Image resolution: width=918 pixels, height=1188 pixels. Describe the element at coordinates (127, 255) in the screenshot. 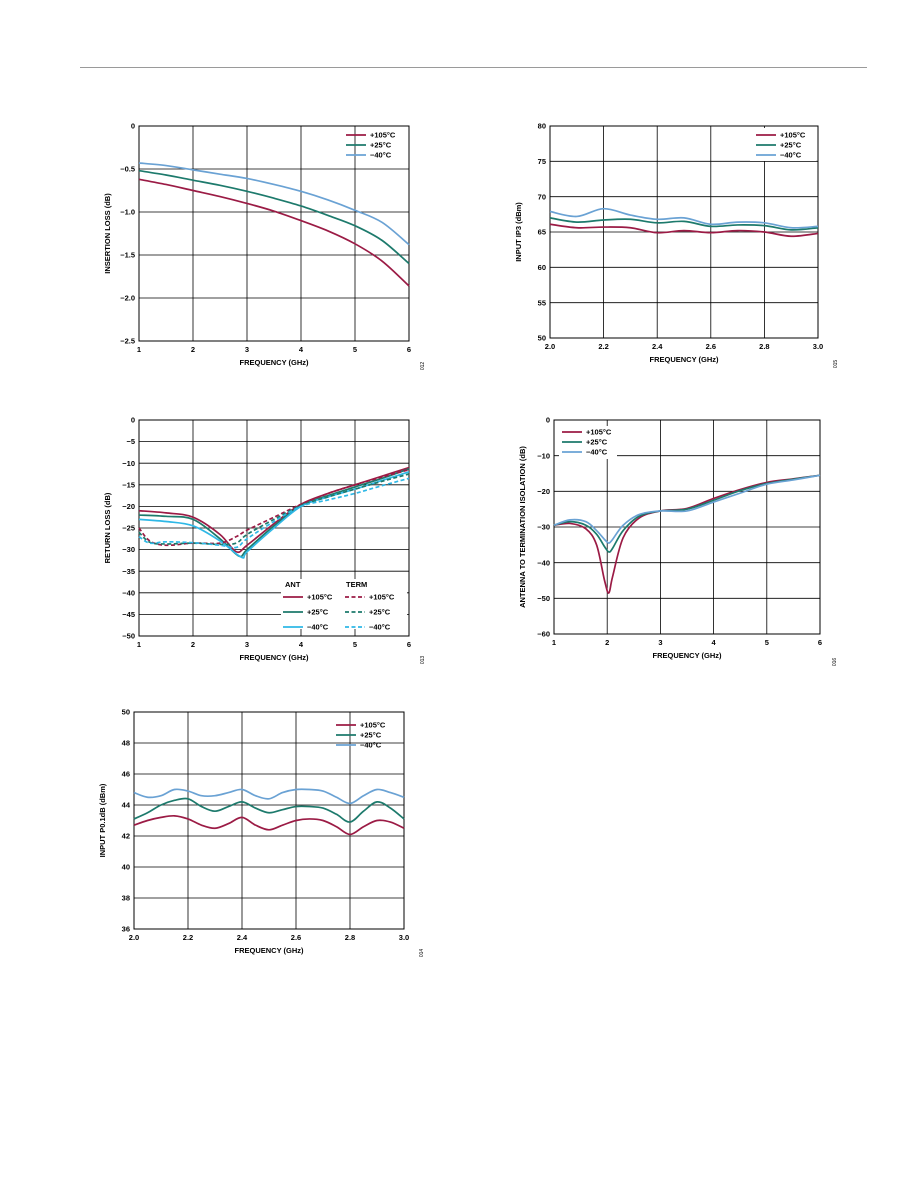

I see `y-tick-label: −1.5` at that location.